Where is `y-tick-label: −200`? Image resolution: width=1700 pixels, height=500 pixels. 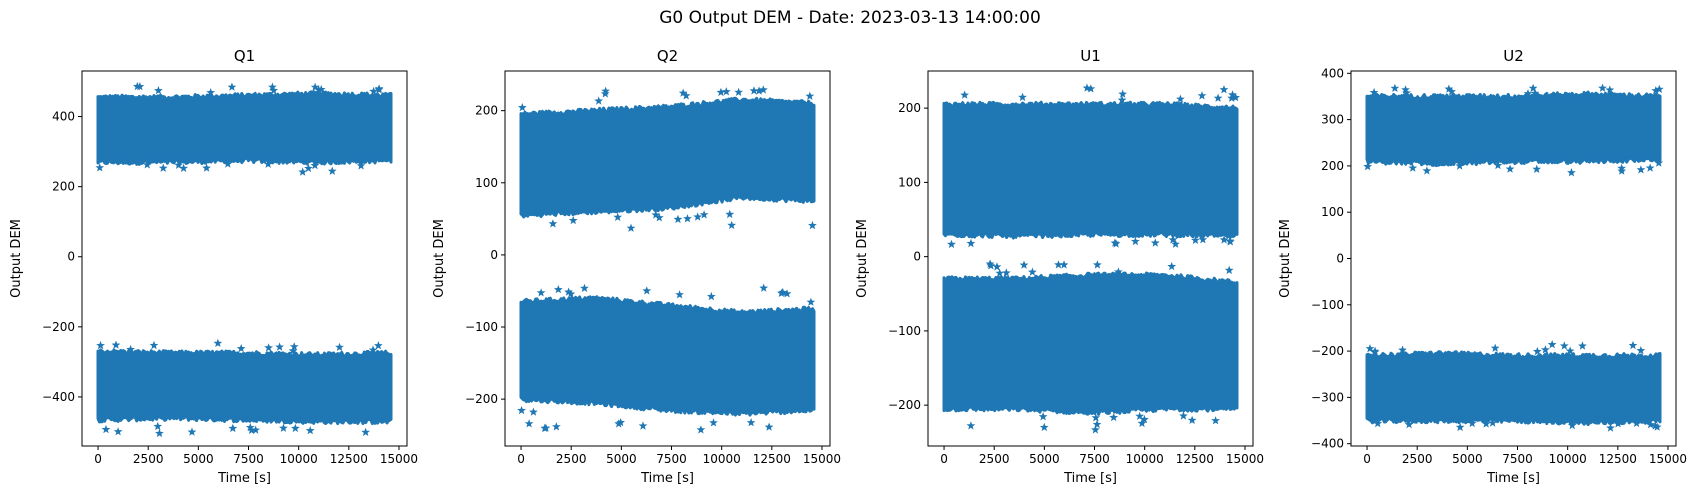
y-tick-label: −200 is located at coordinates (904, 405).